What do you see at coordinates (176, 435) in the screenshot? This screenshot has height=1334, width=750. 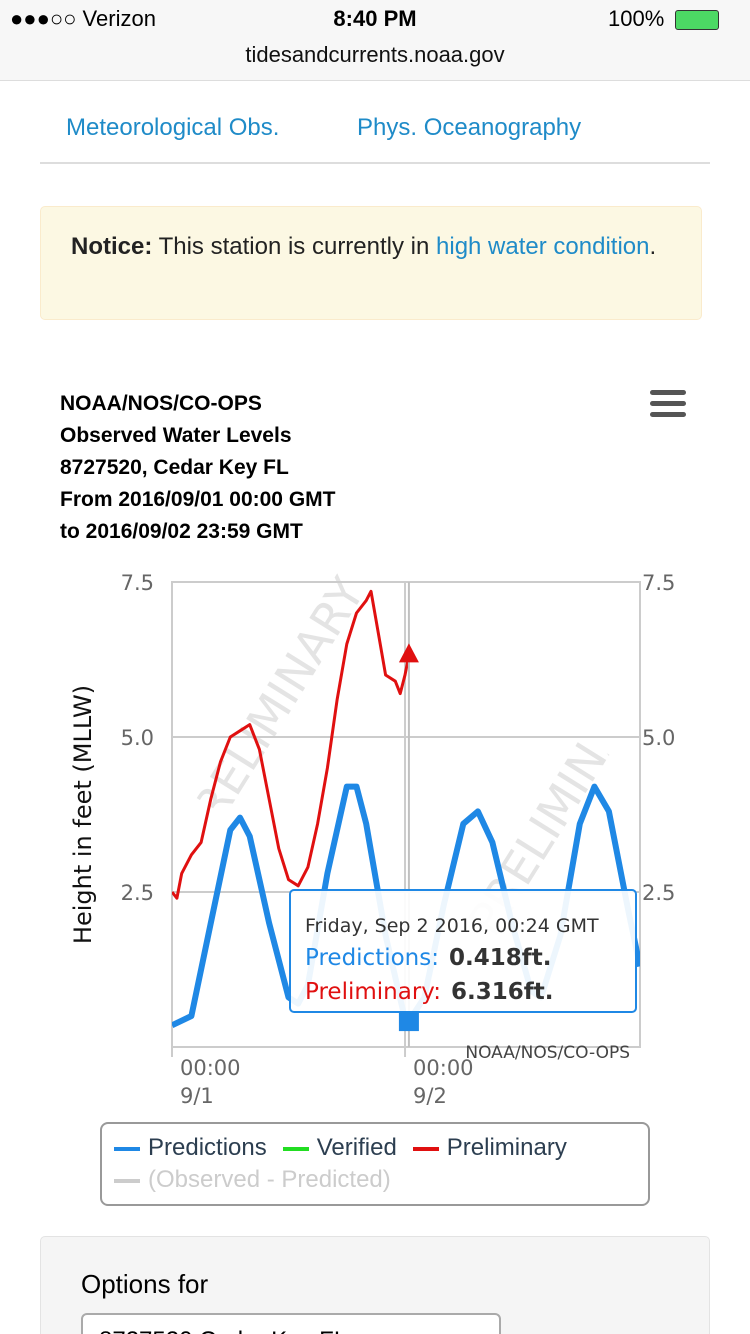 I see `title-line: Observed Water Levels` at bounding box center [176, 435].